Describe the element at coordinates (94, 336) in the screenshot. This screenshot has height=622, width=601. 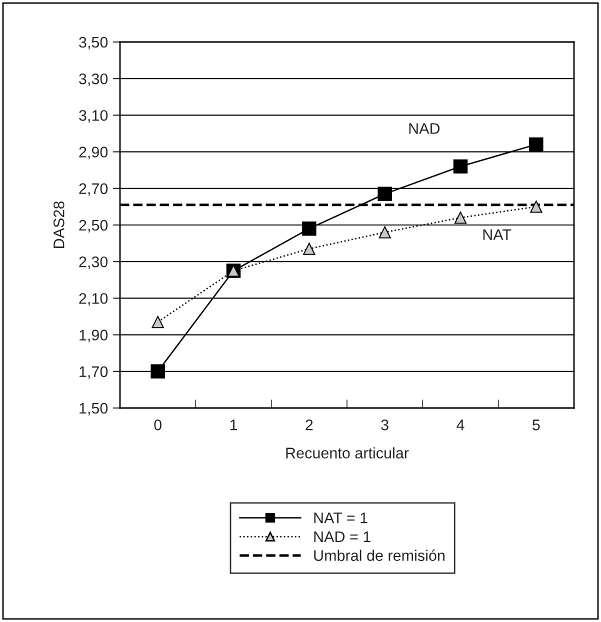
I see `y-tick-label: 1,90` at that location.